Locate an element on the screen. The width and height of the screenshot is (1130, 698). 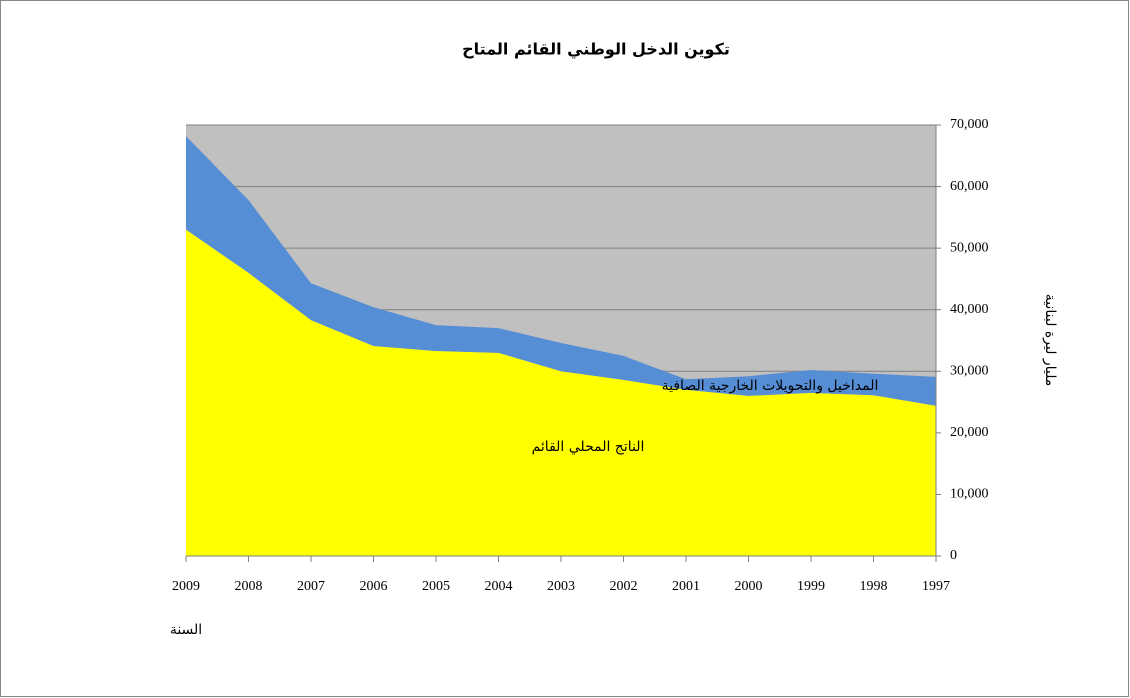
x-tick-label: 2006 is located at coordinates (374, 586).